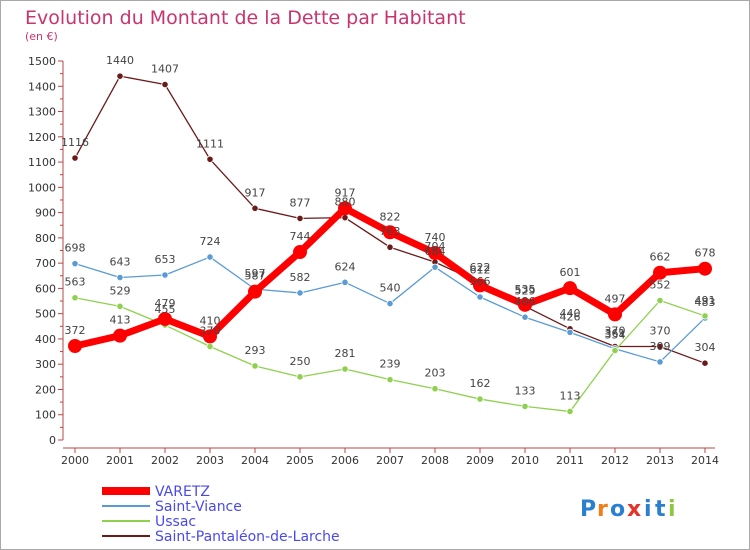 The image size is (750, 550). What do you see at coordinates (247, 537) in the screenshot?
I see `legend-label: Saint-Pantaléon-de-Larche` at bounding box center [247, 537].